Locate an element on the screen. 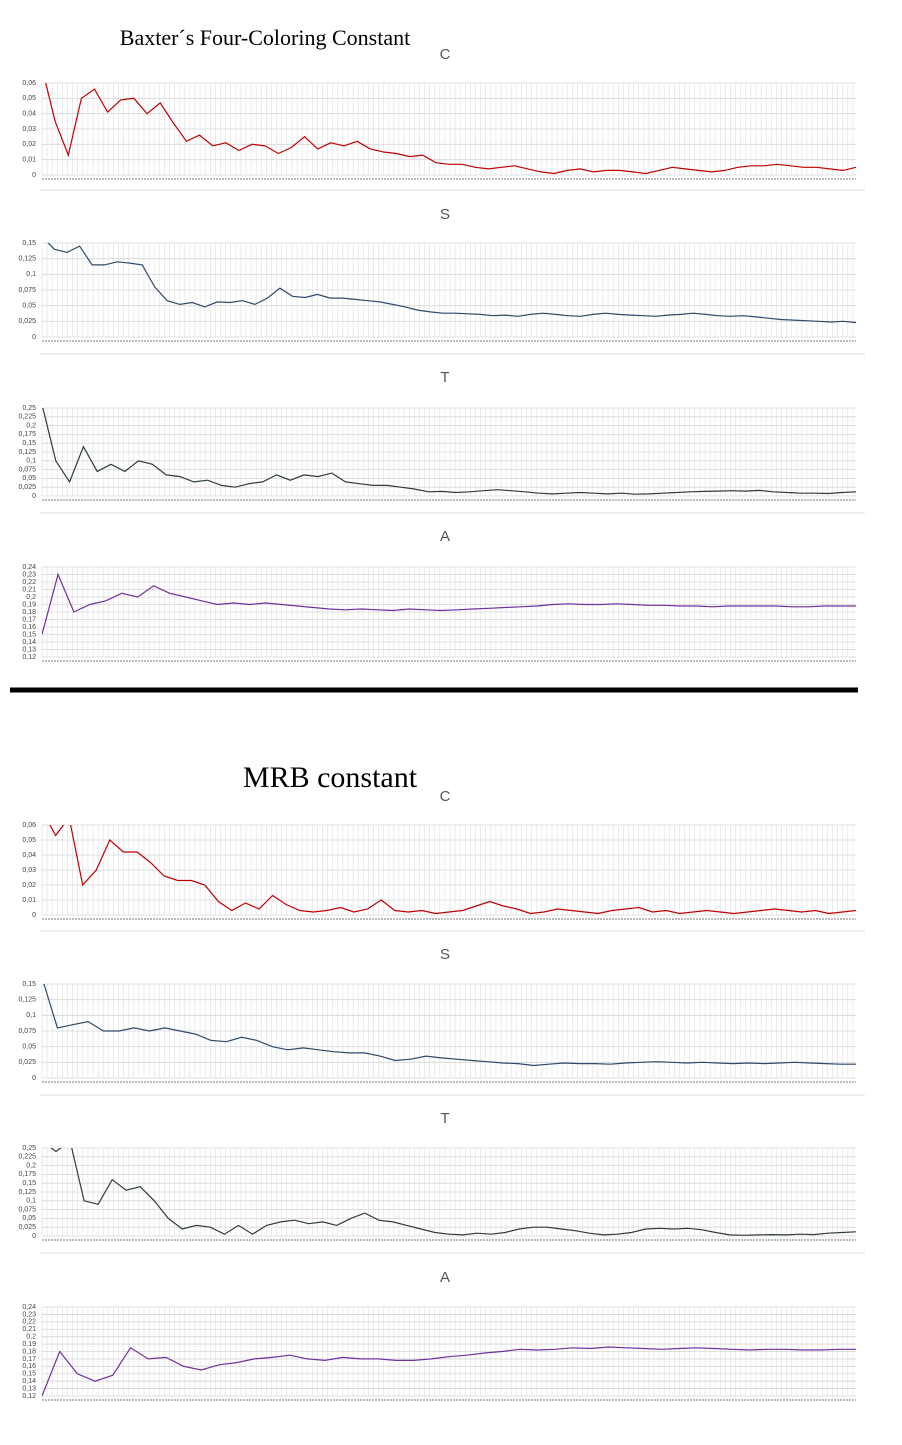 This screenshot has height=1445, width=902. section-title: Baxter´s Four-Coloring Constant is located at coordinates (265, 37).